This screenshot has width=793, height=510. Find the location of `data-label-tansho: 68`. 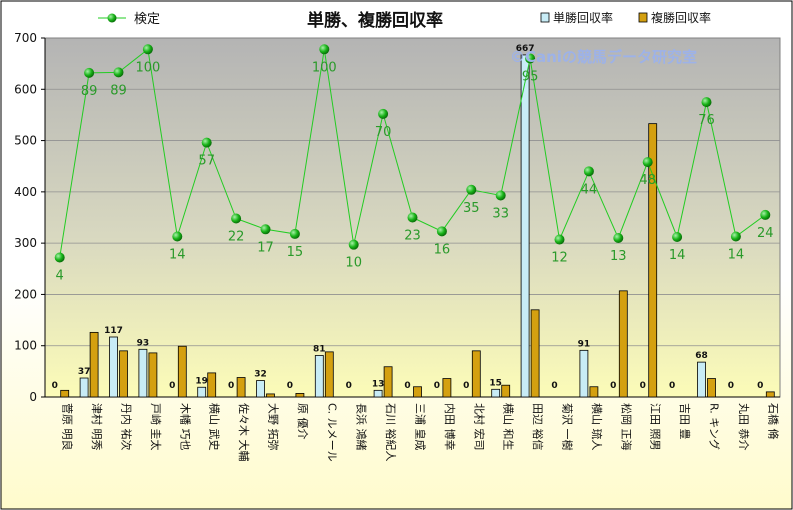

data-label-tansho: 68 is located at coordinates (701, 356).